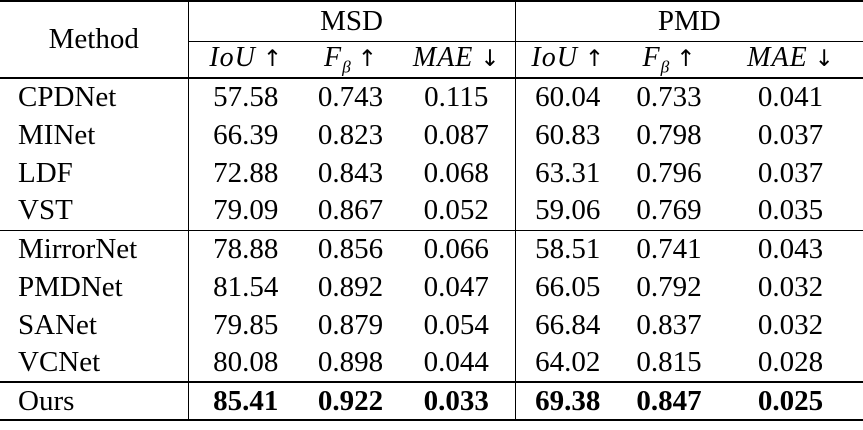 This screenshot has width=863, height=430. I want to click on metric-value: 0.115, so click(457, 97).